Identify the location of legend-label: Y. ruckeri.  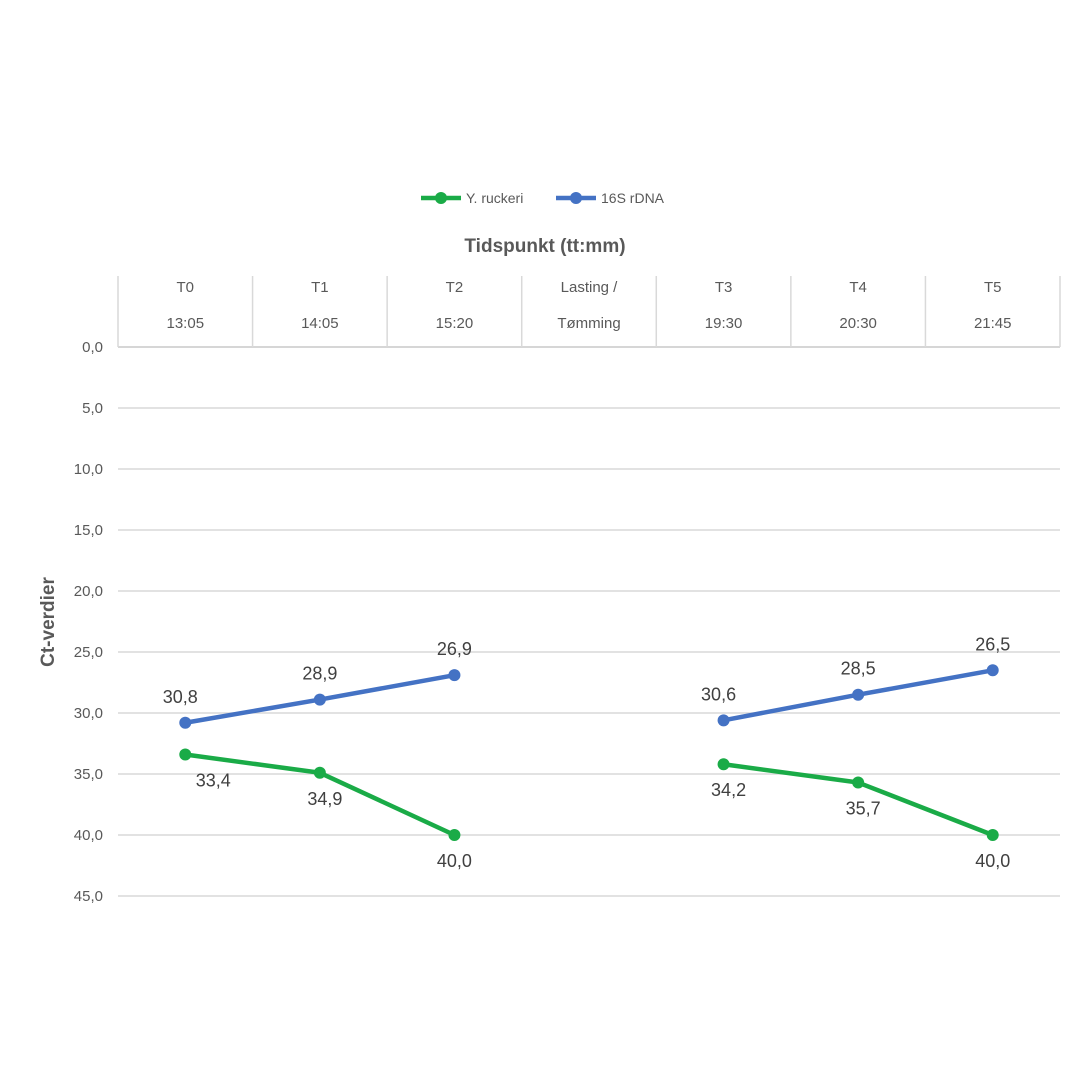
(494, 198).